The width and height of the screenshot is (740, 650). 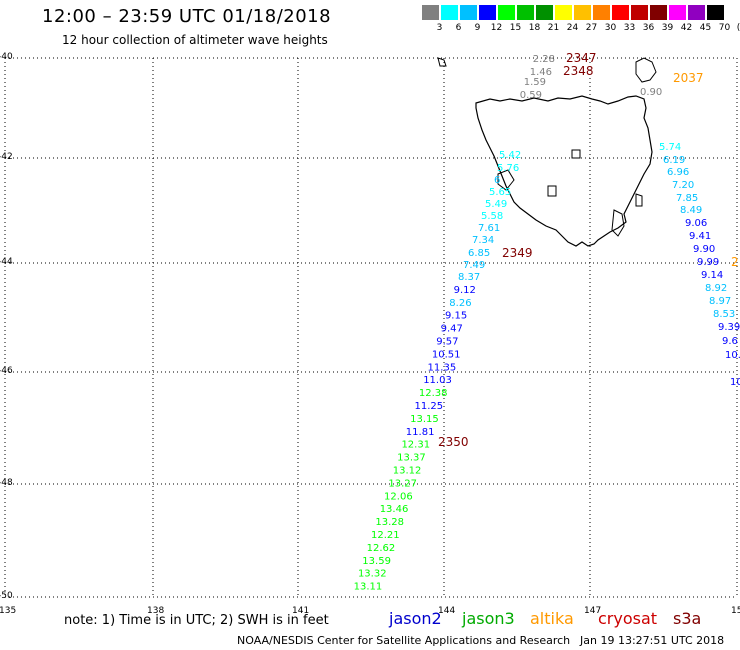 I want to click on swh-value: 9.12, so click(x=465, y=290).